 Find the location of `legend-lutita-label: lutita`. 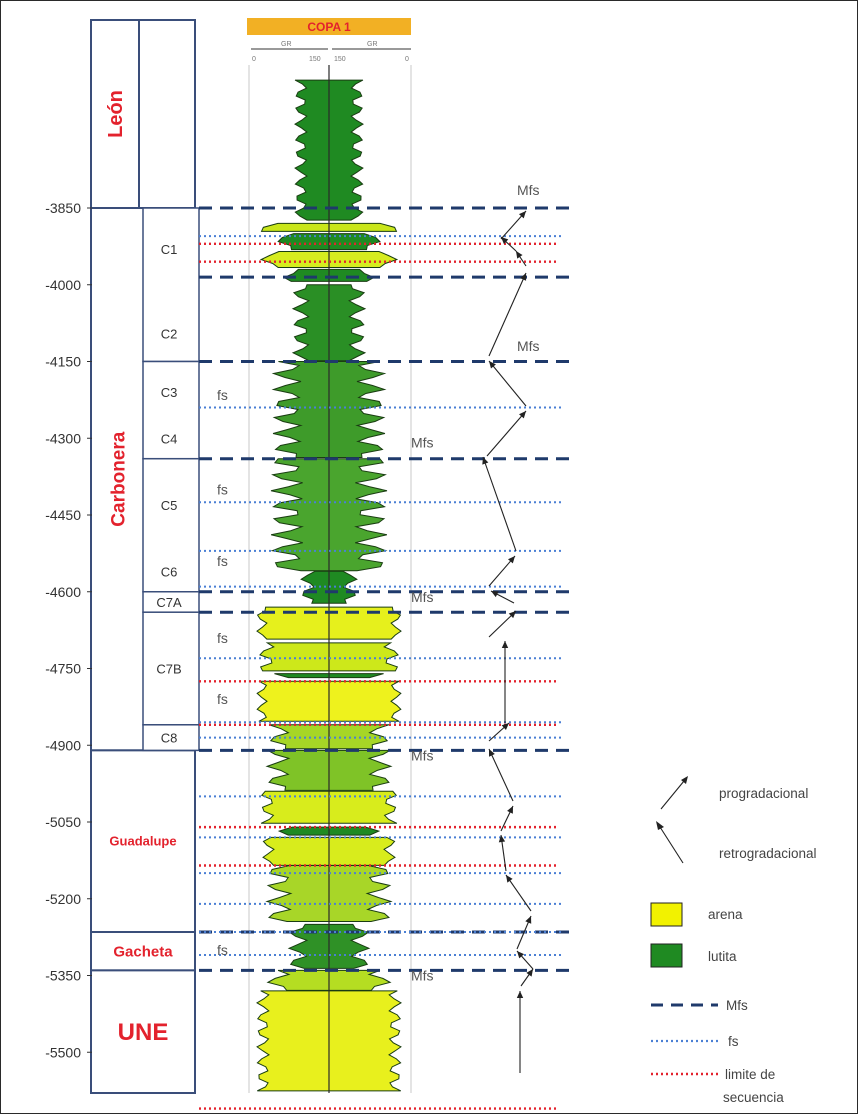

legend-lutita-label: lutita is located at coordinates (722, 956).